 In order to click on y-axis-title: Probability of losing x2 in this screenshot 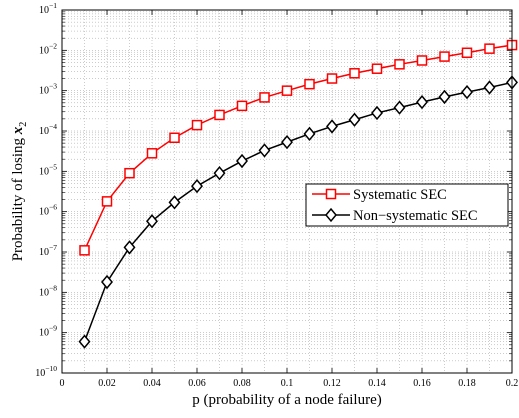, I will do `click(19, 192)`.